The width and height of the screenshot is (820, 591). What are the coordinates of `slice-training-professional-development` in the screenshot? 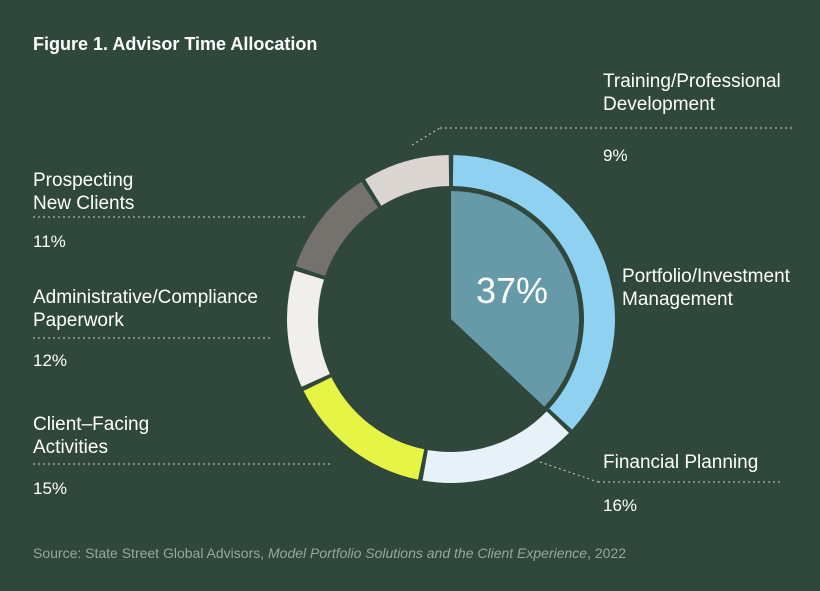 It's located at (407, 180).